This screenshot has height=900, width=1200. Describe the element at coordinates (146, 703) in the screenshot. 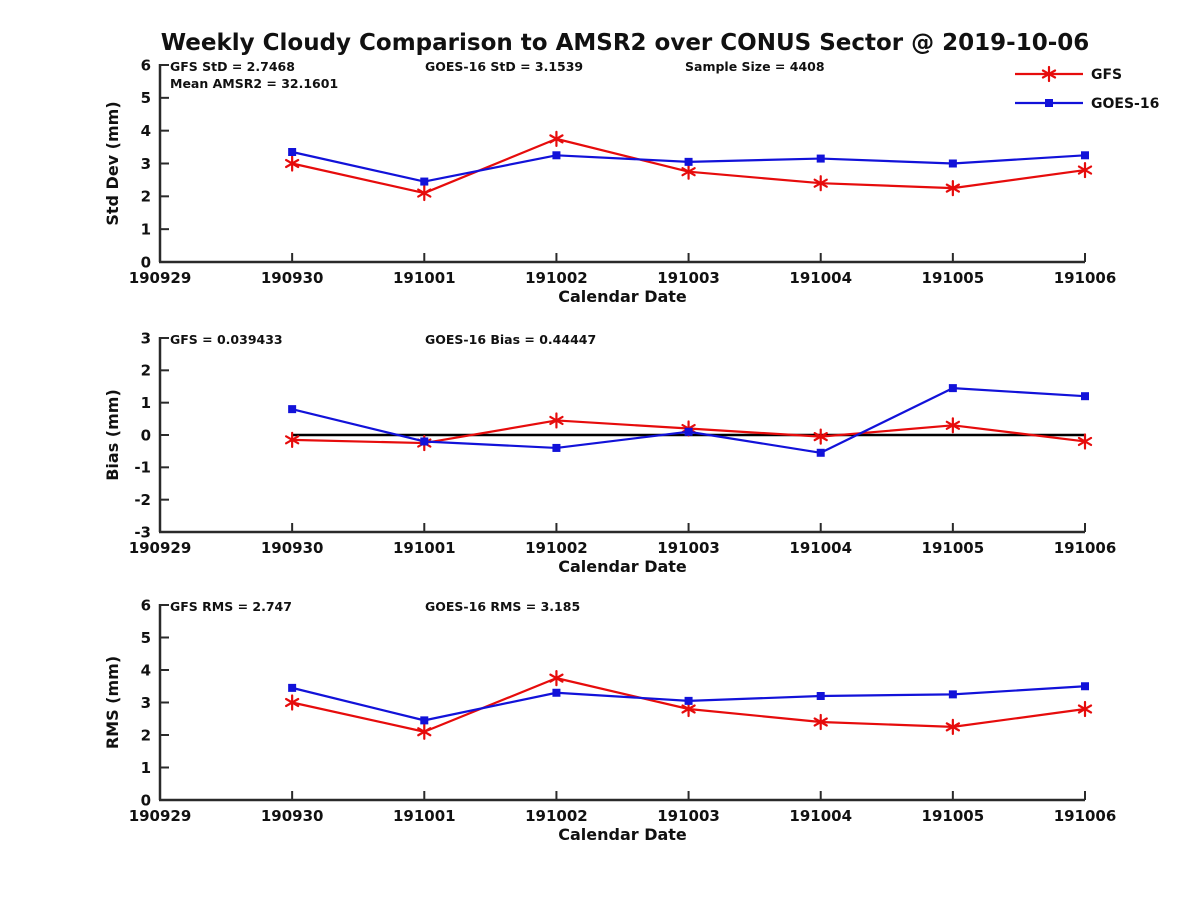

I see `y-tick-label-rms: 3` at that location.